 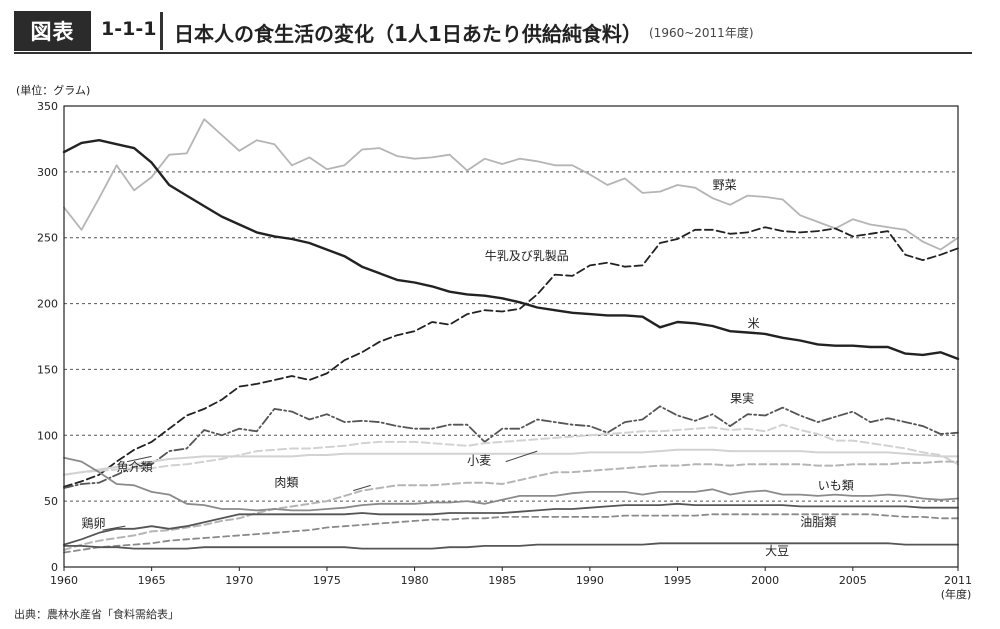 What do you see at coordinates (129, 29) in the screenshot?
I see `figure-number: 1-1-1` at bounding box center [129, 29].